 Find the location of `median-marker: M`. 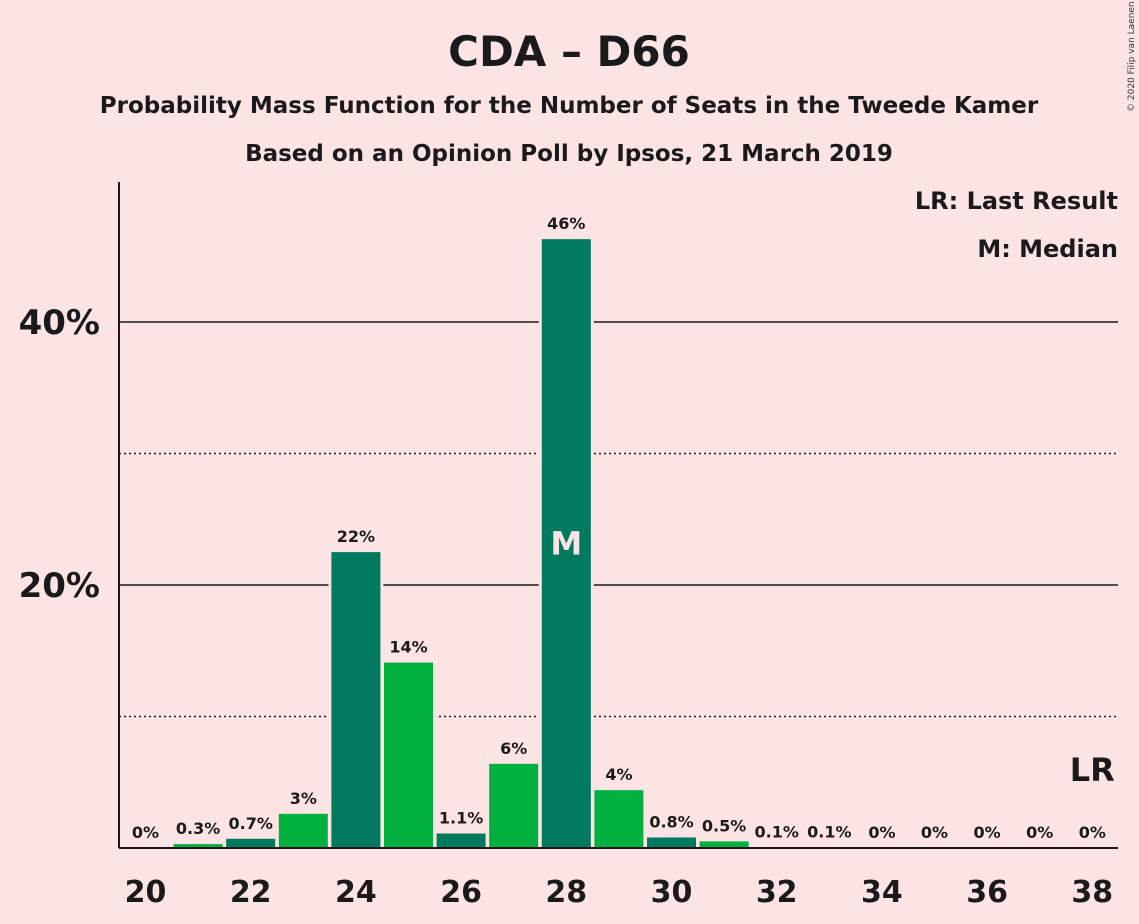

median-marker: M is located at coordinates (566, 544).